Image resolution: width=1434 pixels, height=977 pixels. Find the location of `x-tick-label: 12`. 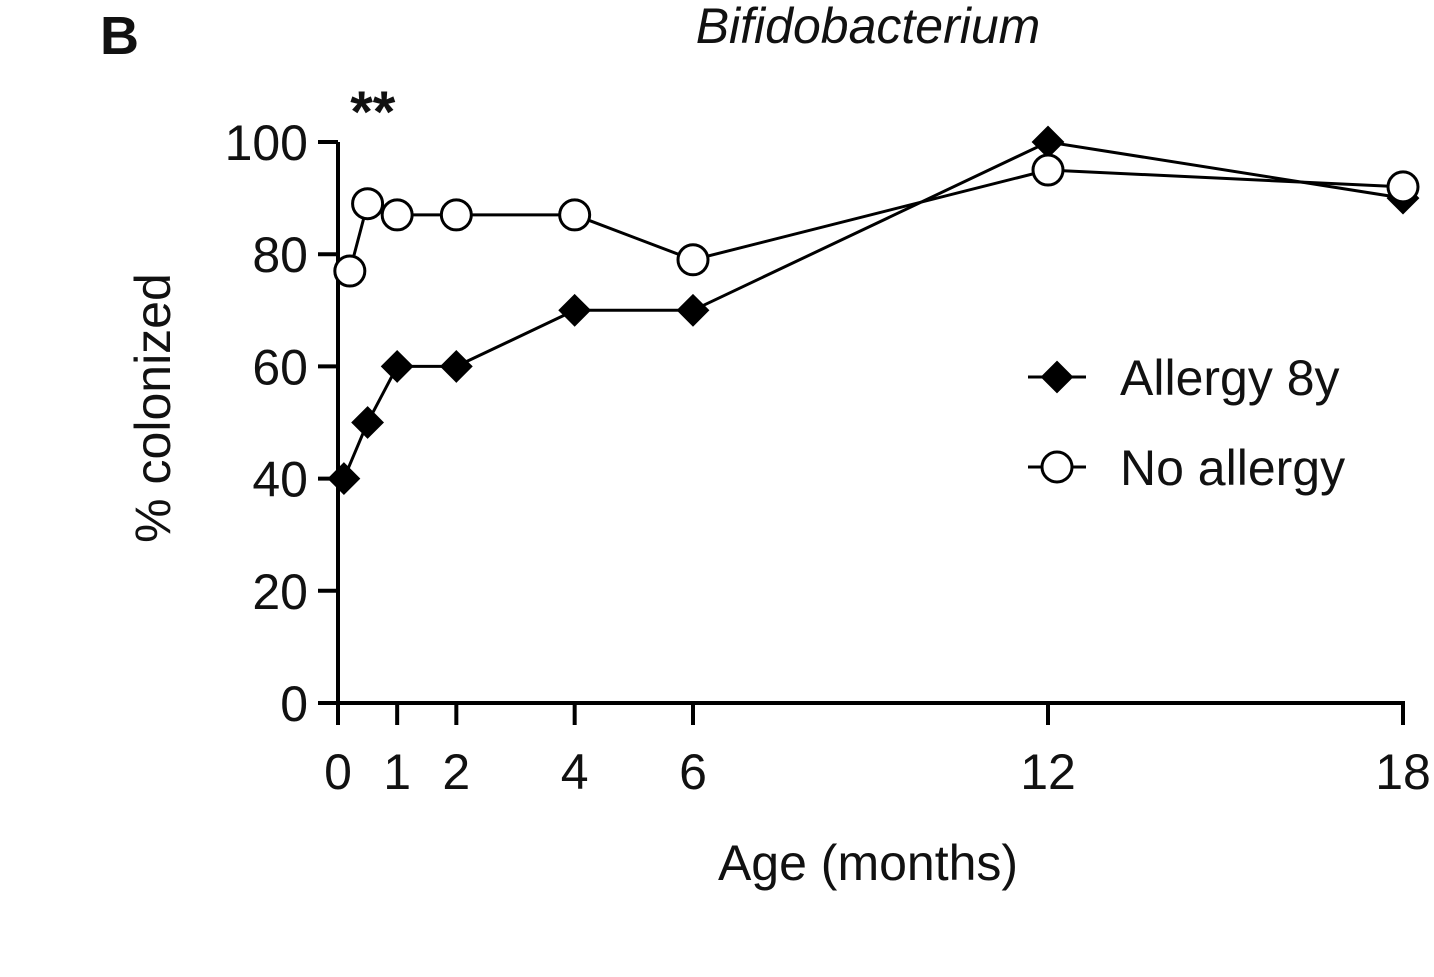

x-tick-label: 12 is located at coordinates (1048, 772).